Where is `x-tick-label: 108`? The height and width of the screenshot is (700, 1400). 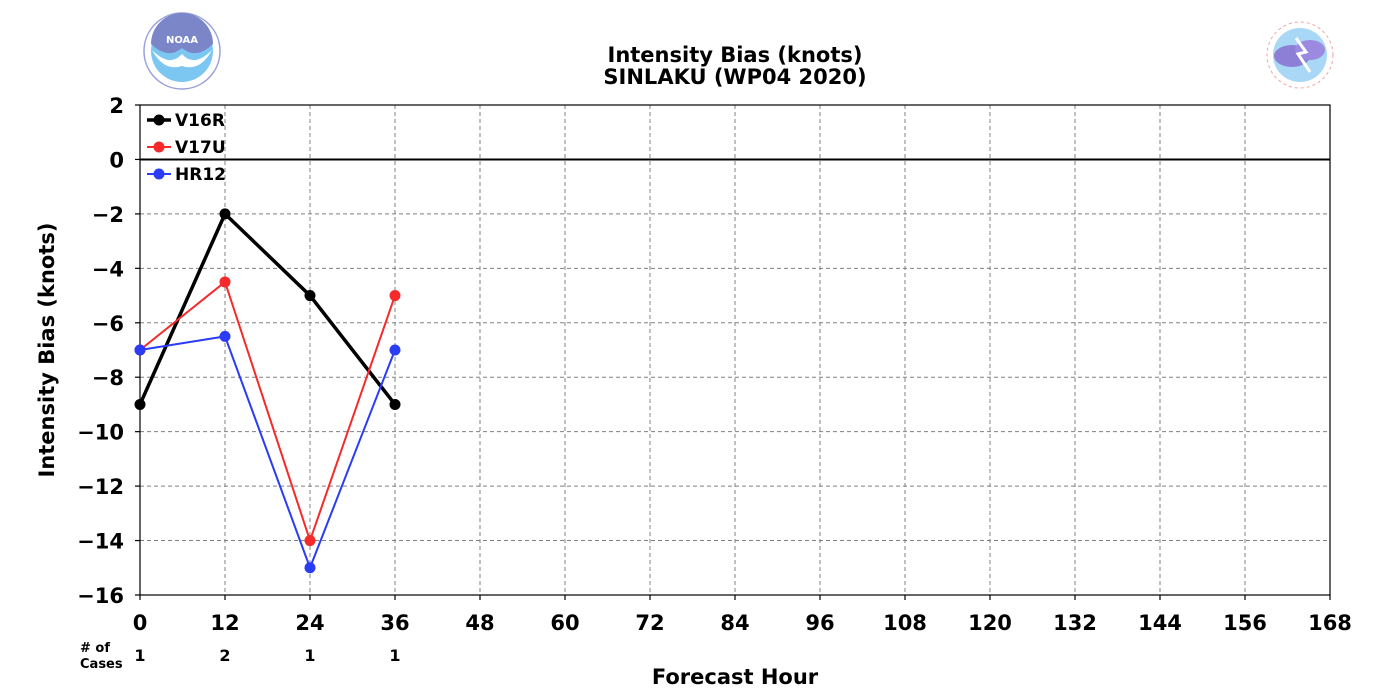 x-tick-label: 108 is located at coordinates (905, 623).